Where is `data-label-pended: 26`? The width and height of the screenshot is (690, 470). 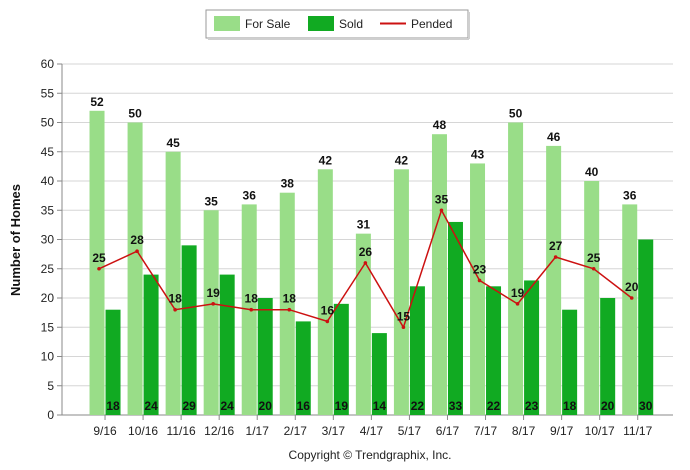
data-label-pended: 26 is located at coordinates (366, 252).